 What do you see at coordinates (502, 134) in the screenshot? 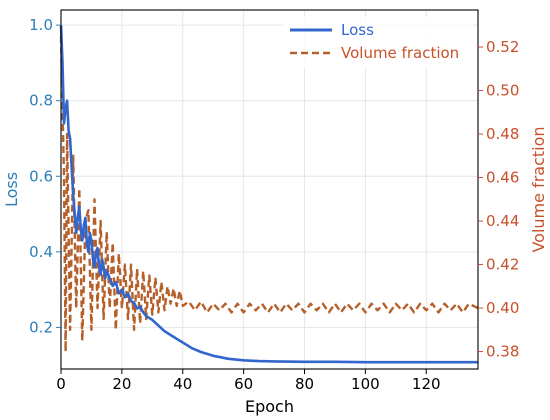
I see `y-right-tick-label: 0.48` at bounding box center [502, 134].